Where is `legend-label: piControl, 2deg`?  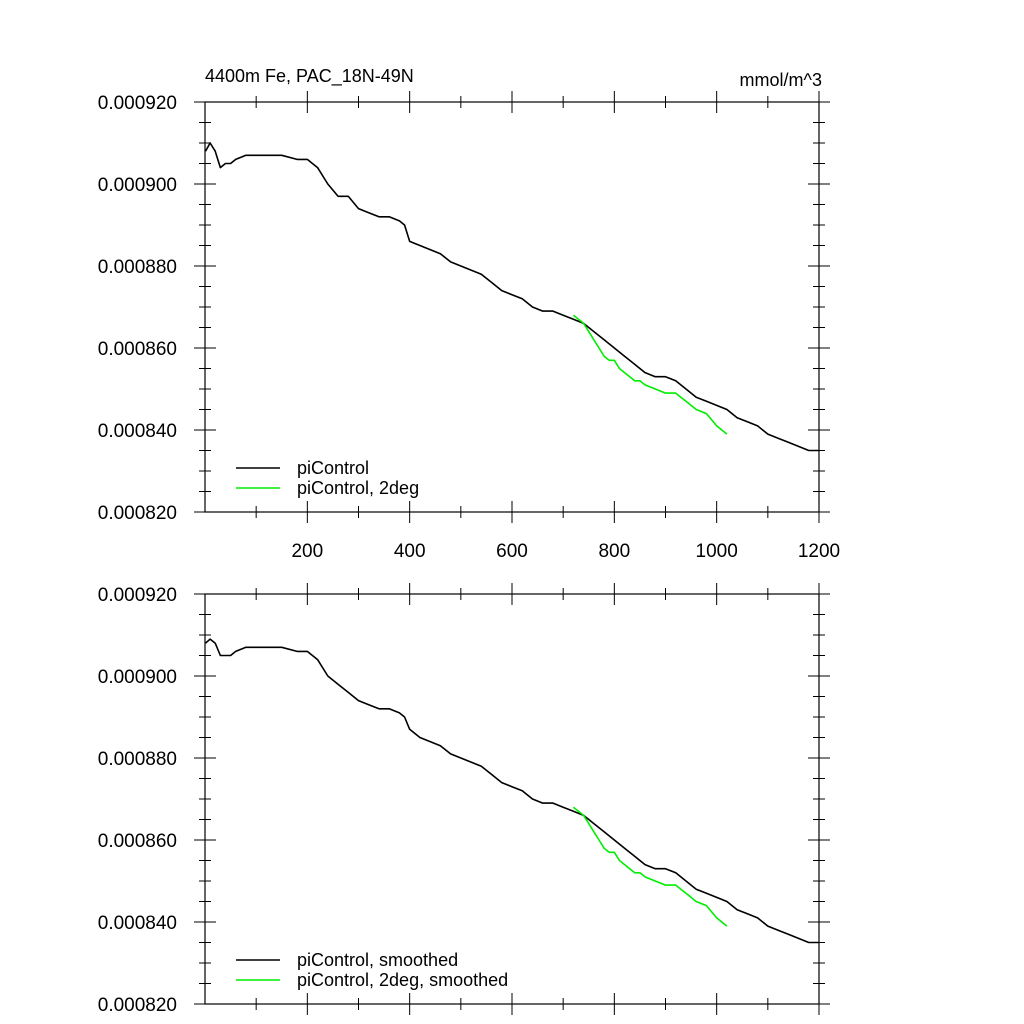 legend-label: piControl, 2deg is located at coordinates (358, 488).